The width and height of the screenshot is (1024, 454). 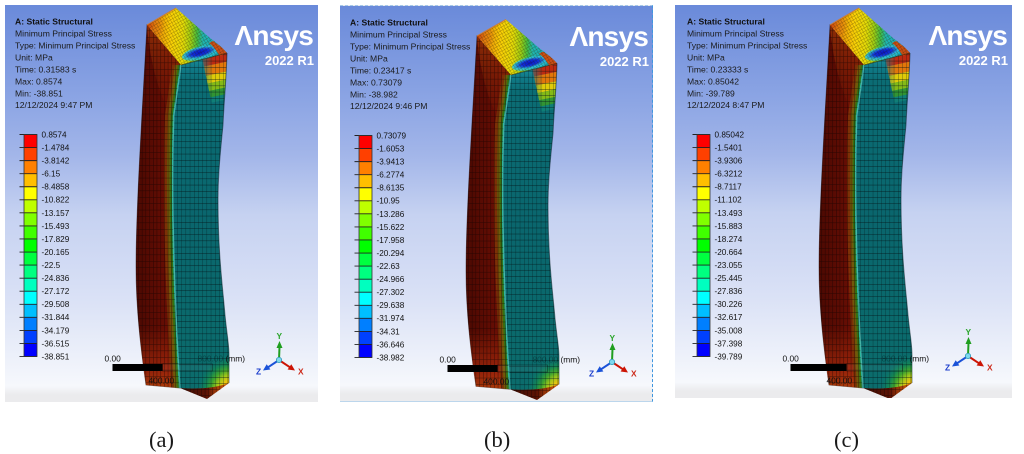 I want to click on svg-text: -24.836, so click(x=56, y=278).